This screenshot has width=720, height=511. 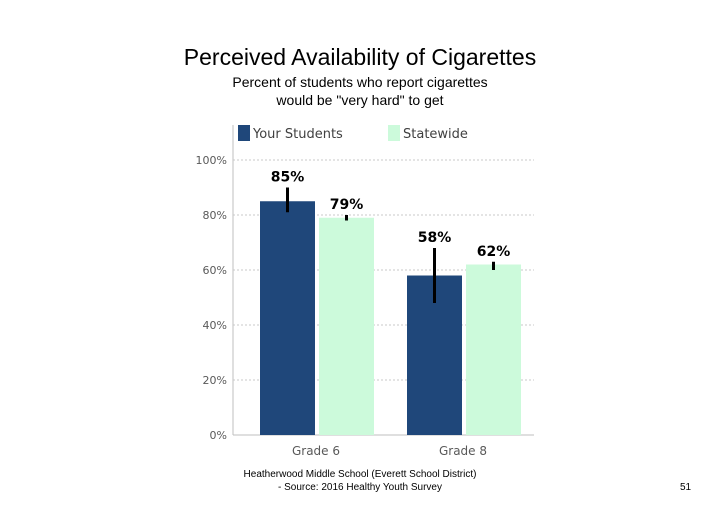 What do you see at coordinates (218, 435) in the screenshot?
I see `y-tick-label: 0%` at bounding box center [218, 435].